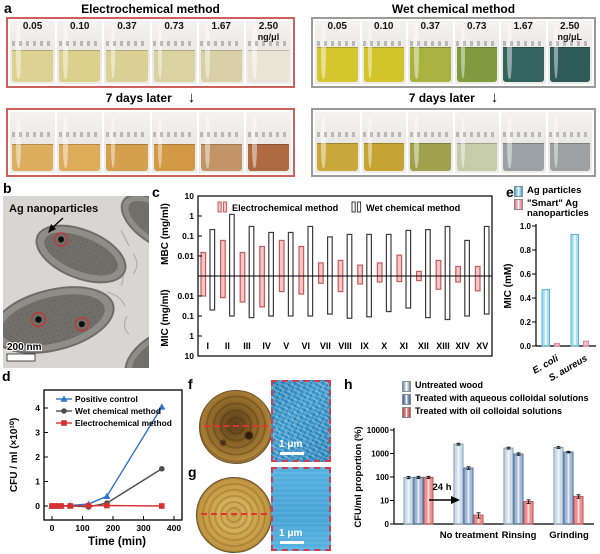 The height and width of the screenshot is (554, 600). Describe the element at coordinates (190, 384) in the screenshot. I see `panel-f-label: f` at that location.